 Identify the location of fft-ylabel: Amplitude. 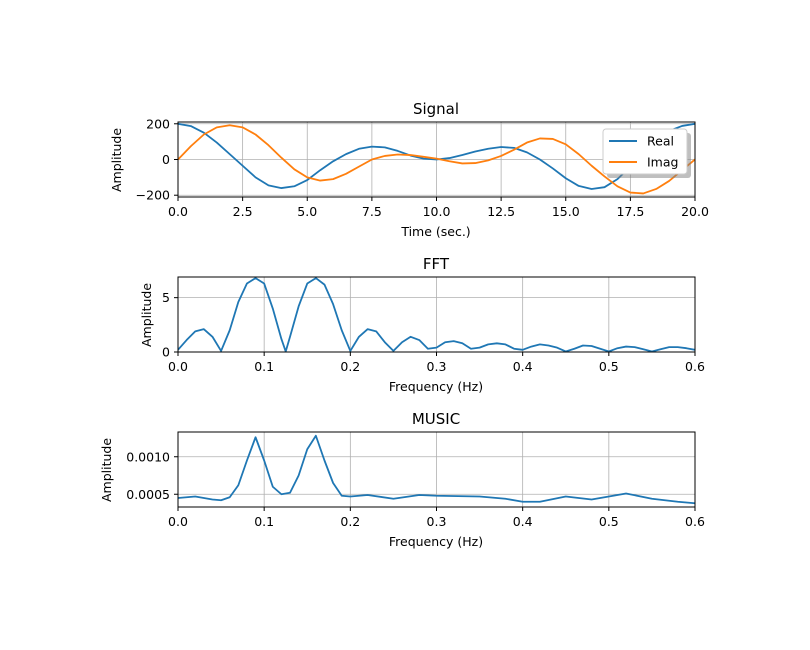
(146, 315).